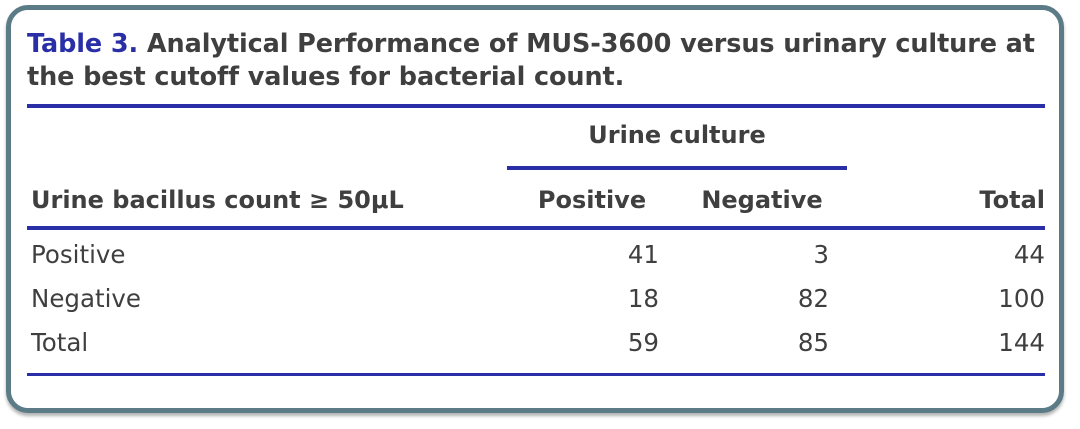 This screenshot has width=1080, height=429. What do you see at coordinates (1012, 200) in the screenshot?
I see `column-header-total: Total` at bounding box center [1012, 200].